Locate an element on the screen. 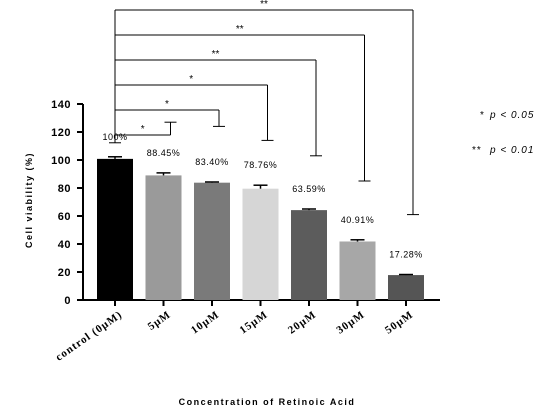 The height and width of the screenshot is (410, 560). y-tick-label: 40 is located at coordinates (64, 245).